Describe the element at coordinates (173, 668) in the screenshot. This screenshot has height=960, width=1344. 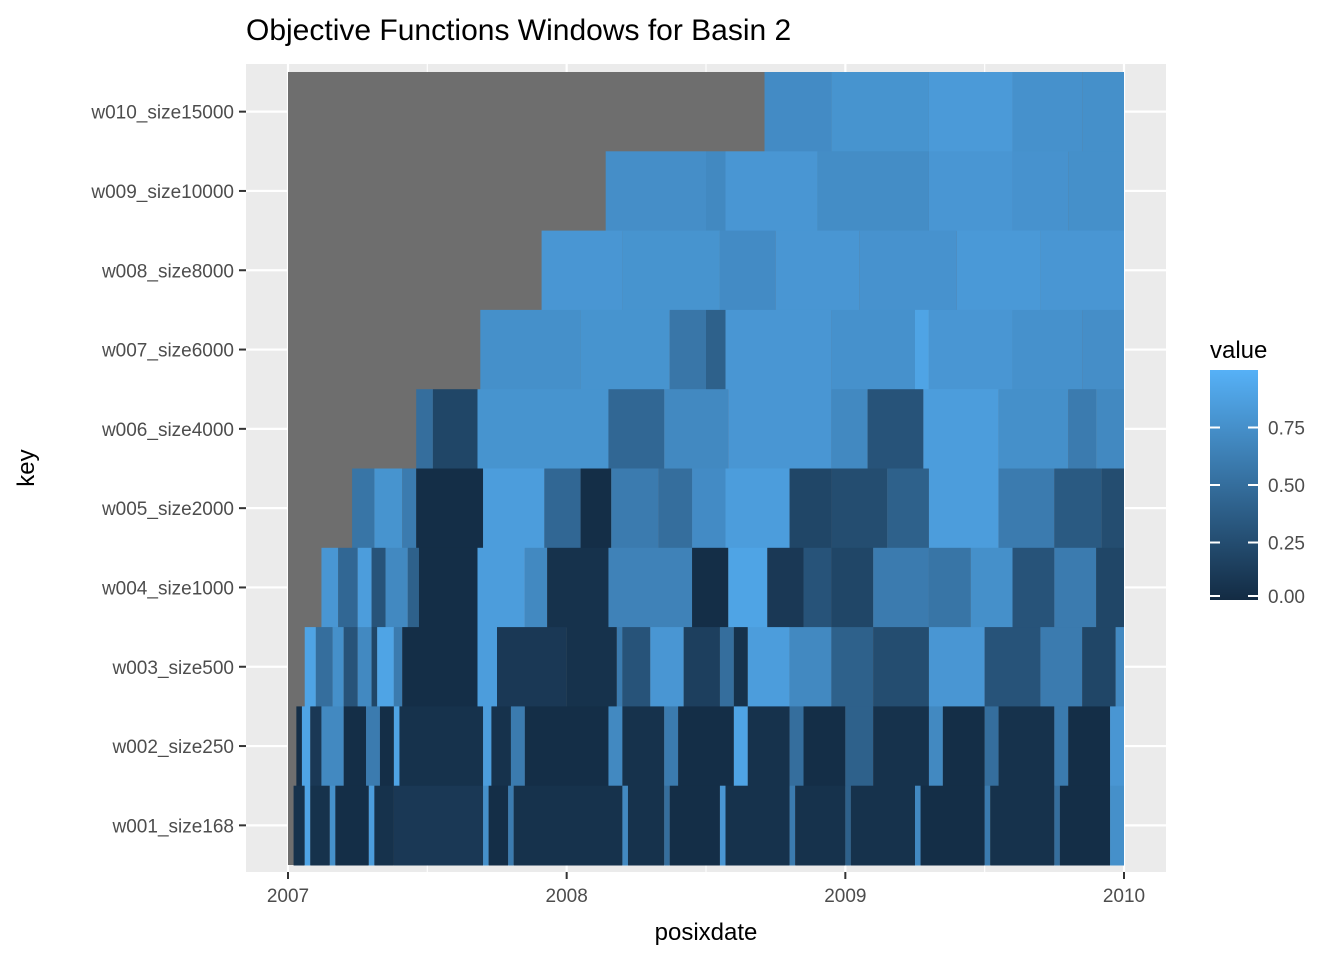
I see `y-tick-label: w003_size500` at that location.